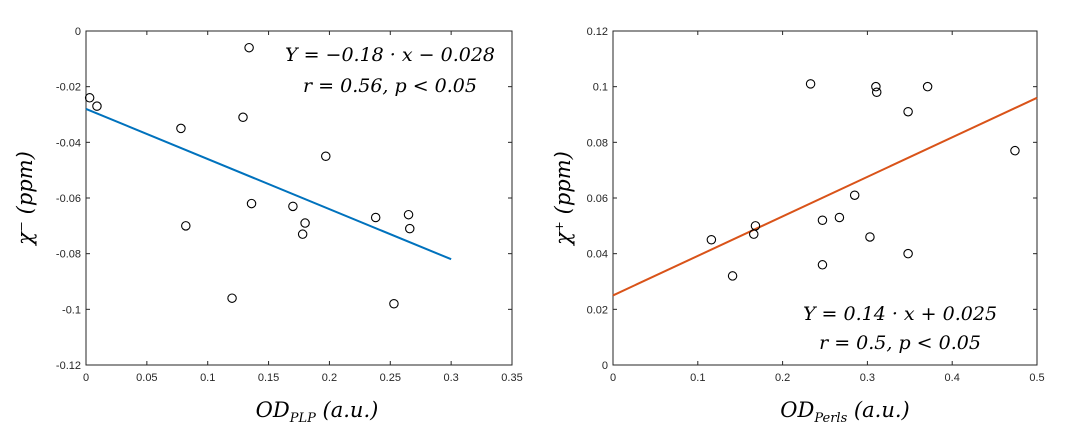 The width and height of the screenshot is (1088, 433). I want to click on left-y-tick-label: -0.08, so click(68, 255).